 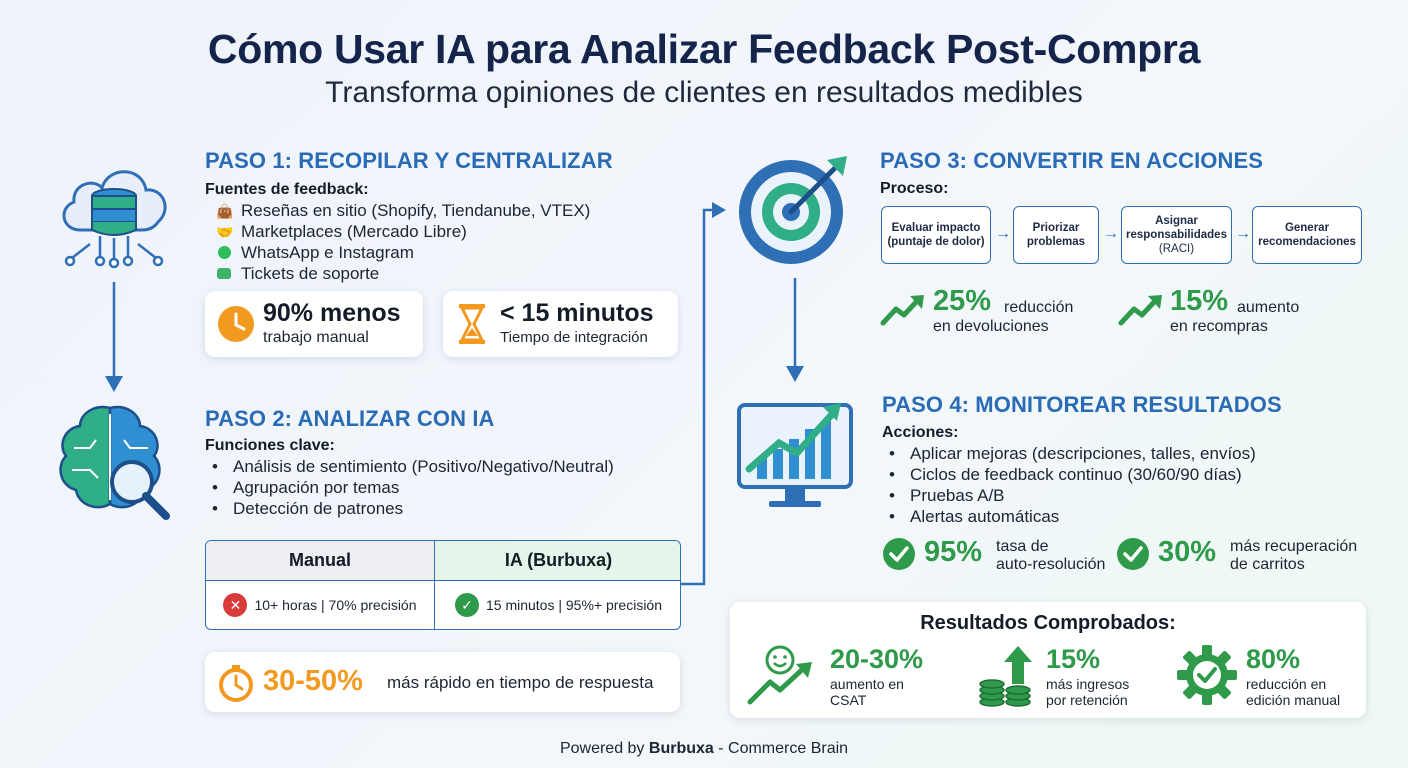 I want to click on coins-up-icon, so click(x=1005, y=676).